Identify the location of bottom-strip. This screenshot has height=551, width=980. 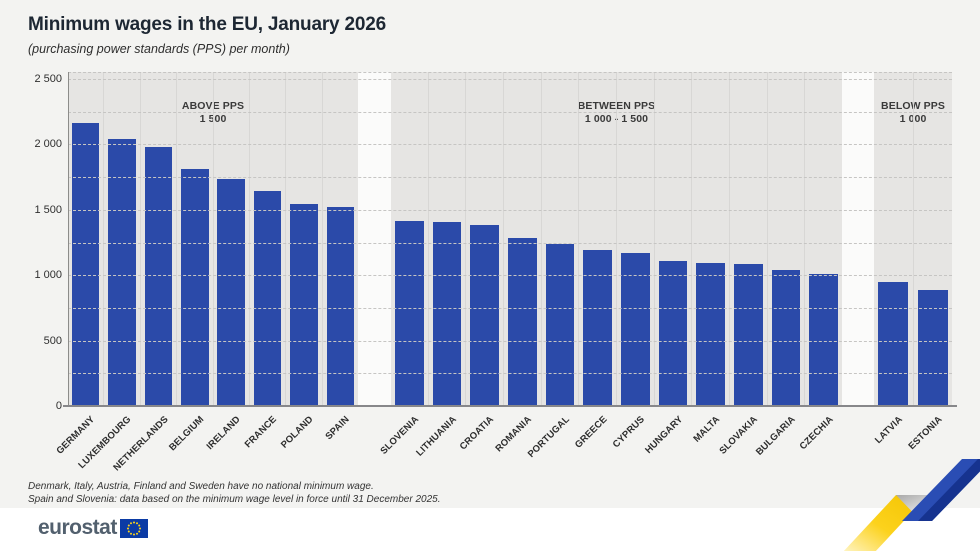
(490, 529).